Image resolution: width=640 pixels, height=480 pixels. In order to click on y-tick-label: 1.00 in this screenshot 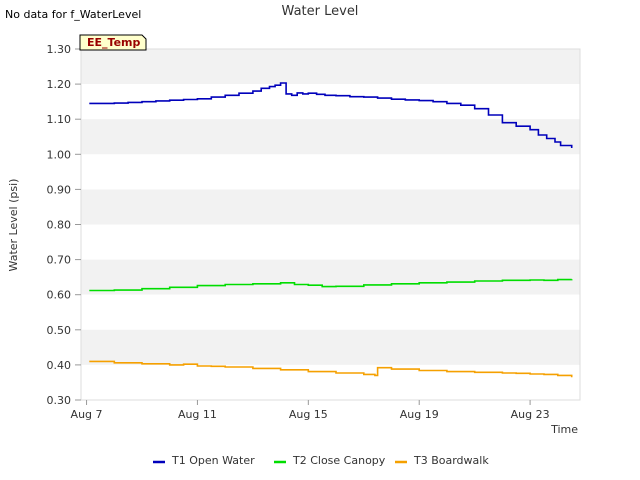, I will do `click(59, 154)`.